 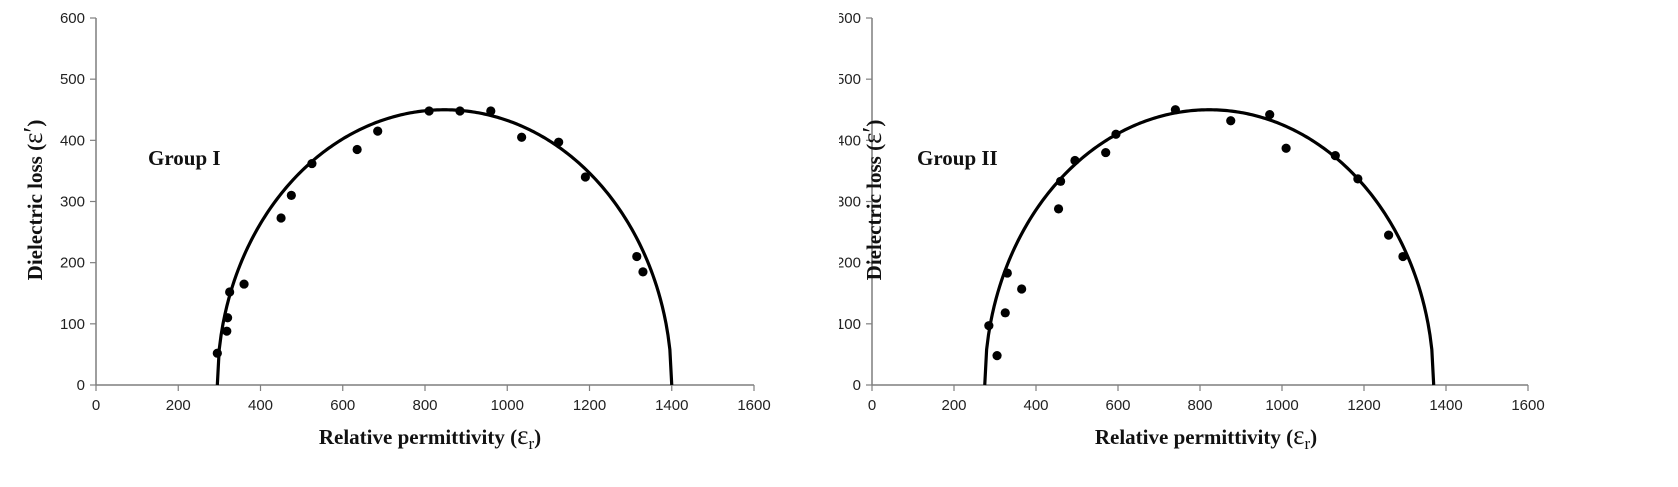 I want to click on chart-1-x-tick-label: 1200, so click(x=589, y=405).